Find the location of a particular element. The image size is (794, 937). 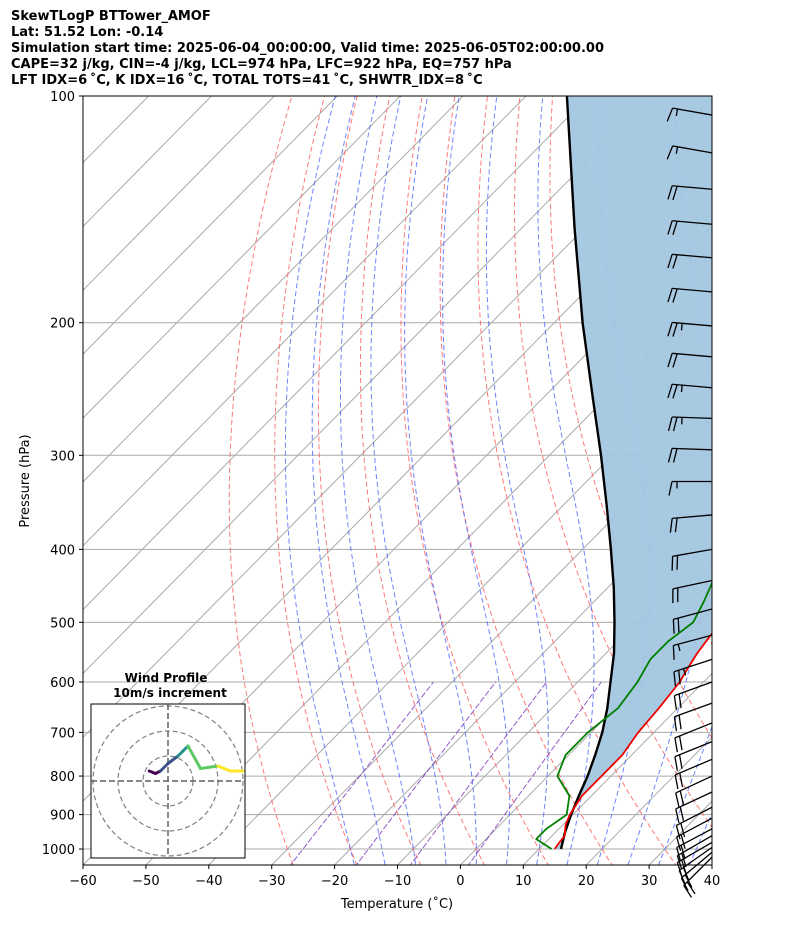

y-tick-label: 800 is located at coordinates (62, 777).